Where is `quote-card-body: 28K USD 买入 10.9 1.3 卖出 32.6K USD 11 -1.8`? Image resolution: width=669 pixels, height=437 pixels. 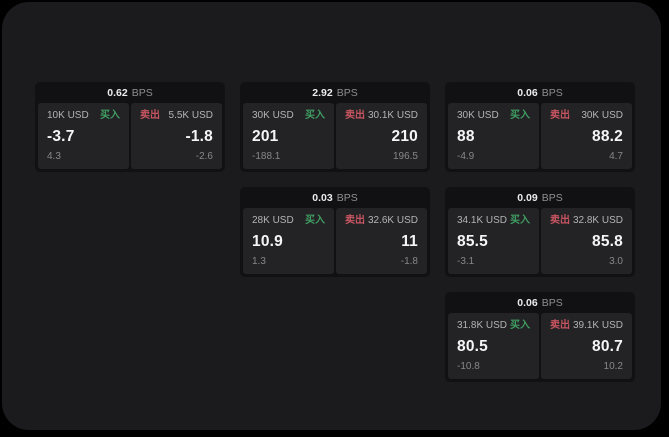
quote-card-body: 28K USD 买入 10.9 1.3 卖出 32.6K USD 11 -1.8 is located at coordinates (335, 242).